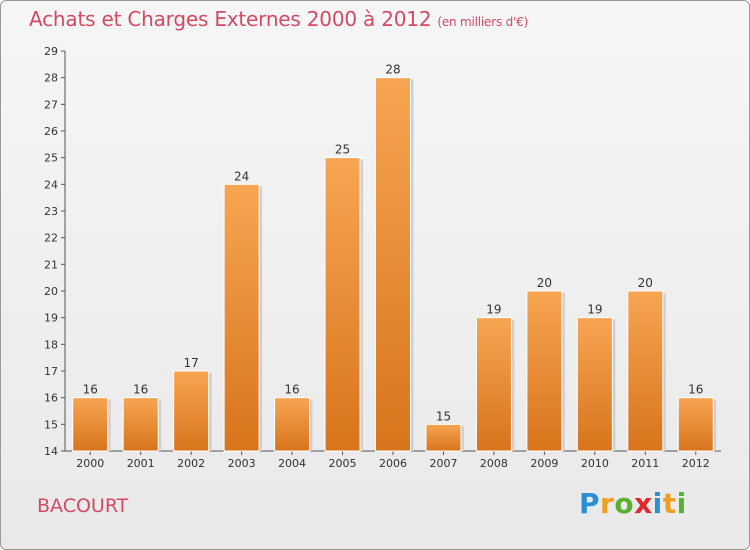 The image size is (750, 550). I want to click on y-tick-label: 14, so click(51, 451).